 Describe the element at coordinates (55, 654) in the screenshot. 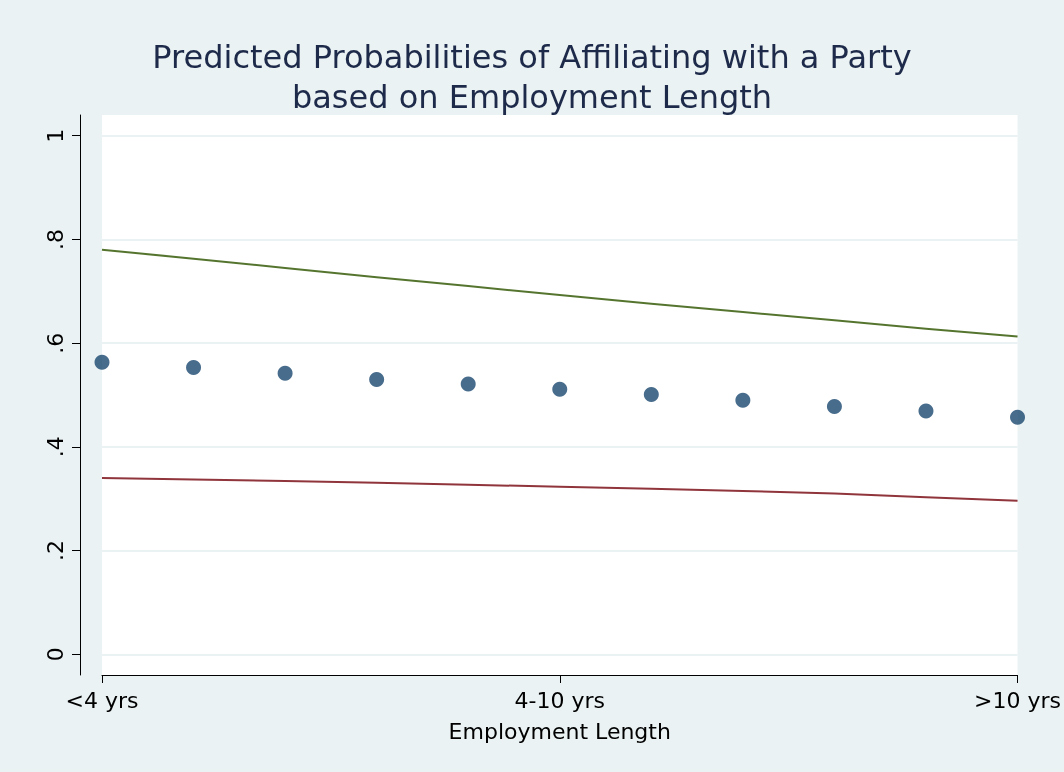

I see `y-tick-label: 0` at that location.